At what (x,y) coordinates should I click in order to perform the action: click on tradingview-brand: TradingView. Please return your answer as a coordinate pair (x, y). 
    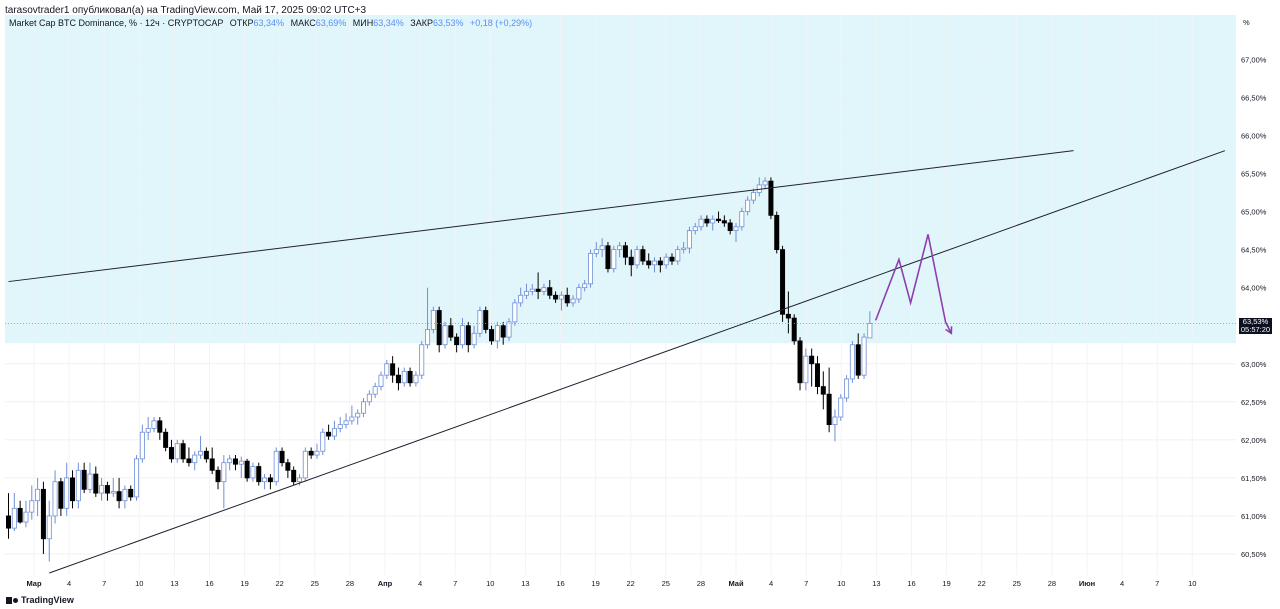
    Looking at the image, I should click on (47, 600).